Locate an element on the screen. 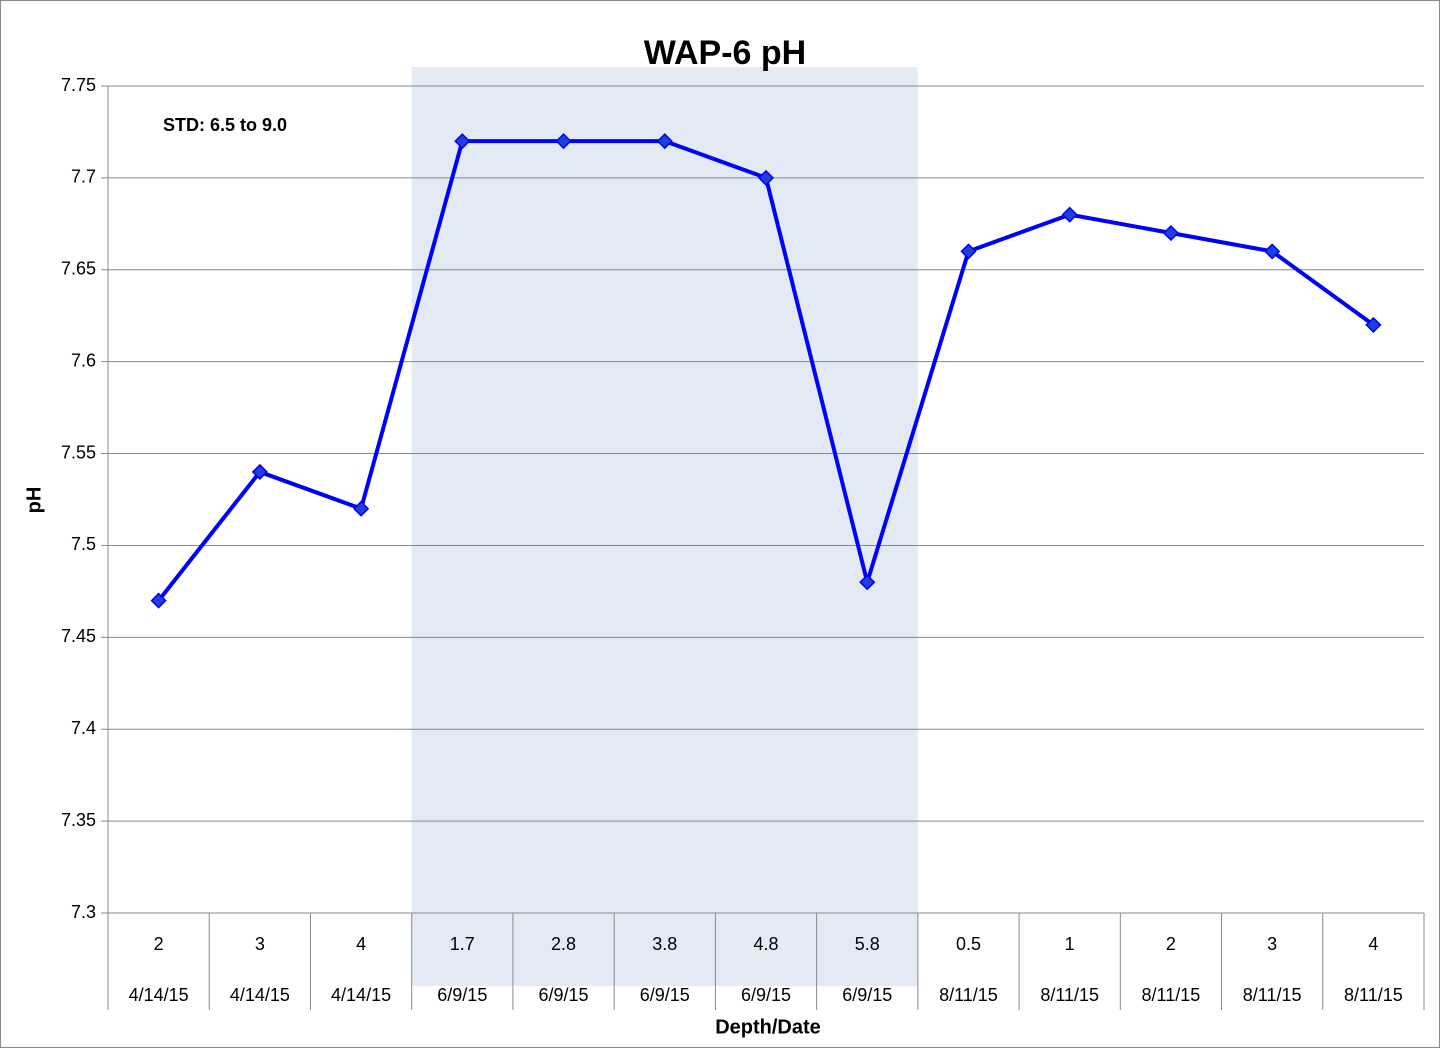  x-tick-label: 2.8 is located at coordinates (563, 944).